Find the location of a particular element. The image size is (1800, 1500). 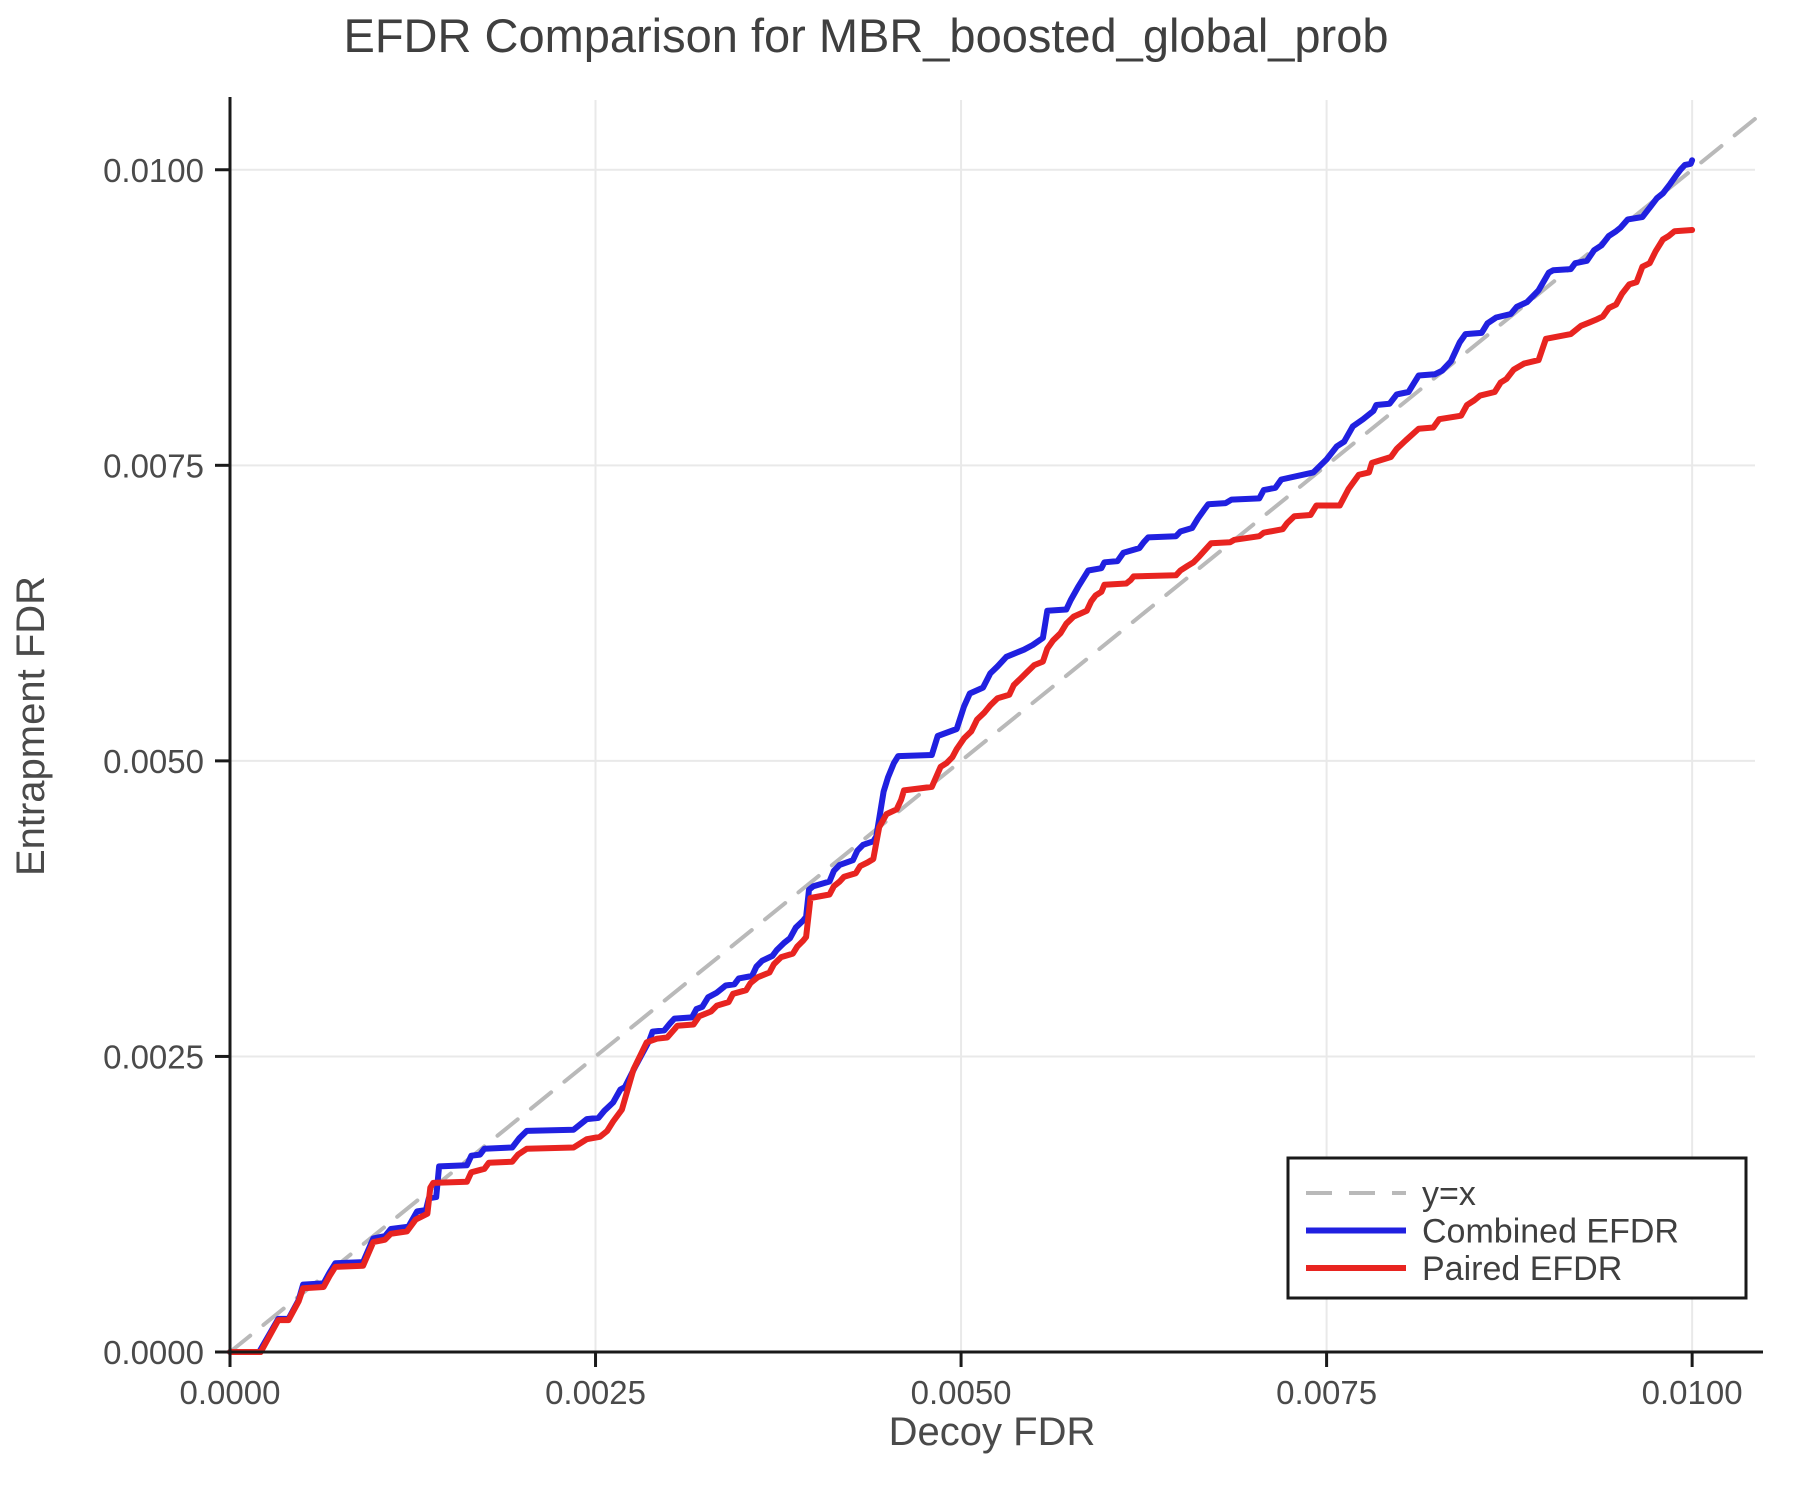

y-tick-label: 0.0075 is located at coordinates (153, 465).